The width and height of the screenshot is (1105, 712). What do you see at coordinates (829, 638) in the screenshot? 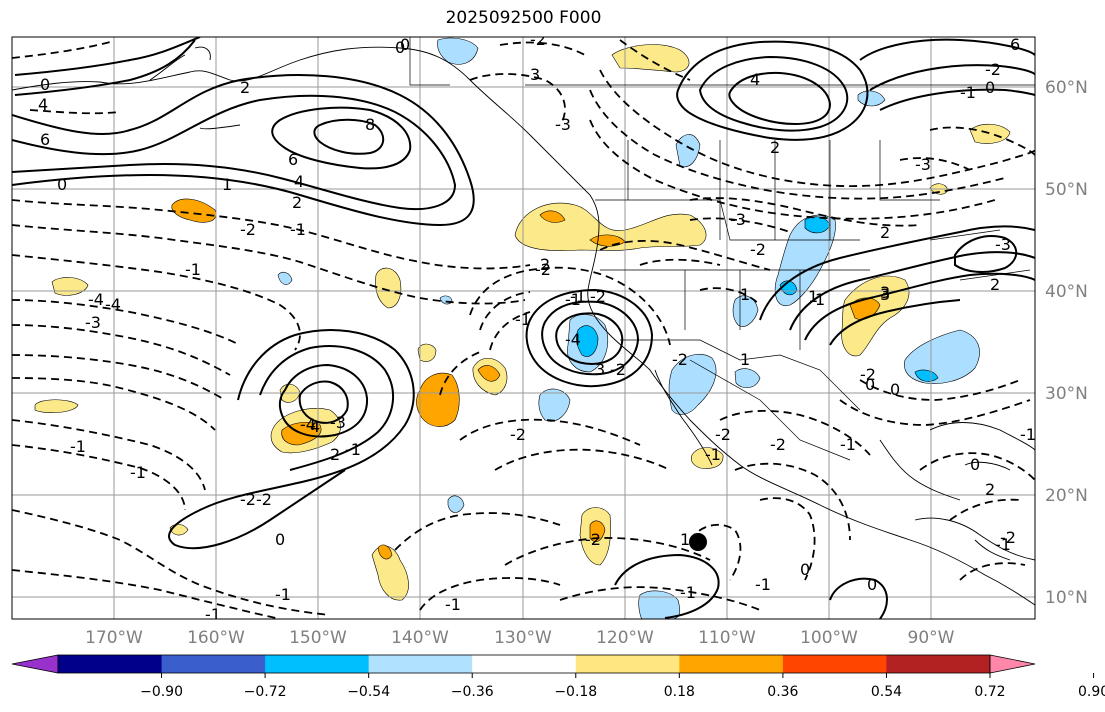
I see `lon-label: 100°W` at bounding box center [829, 638].